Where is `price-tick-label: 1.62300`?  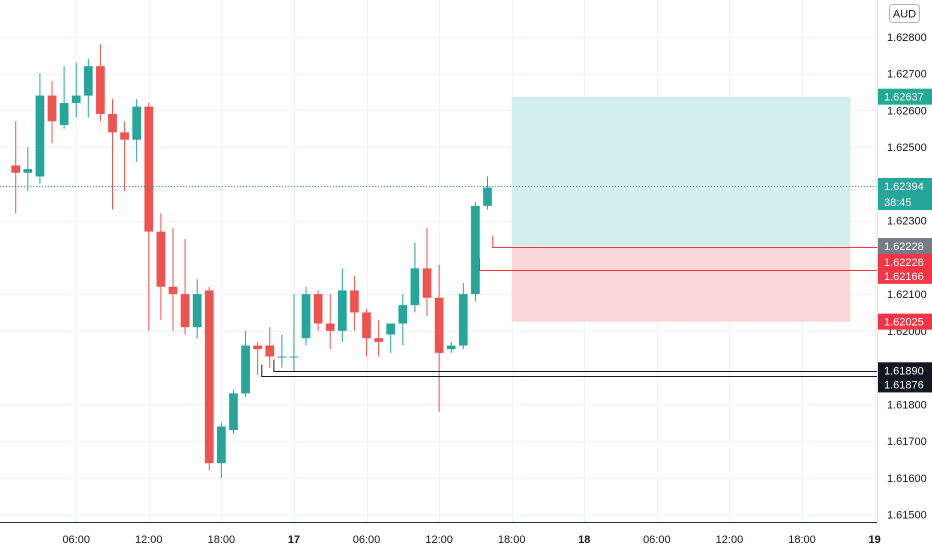
price-tick-label: 1.62300 is located at coordinates (907, 222).